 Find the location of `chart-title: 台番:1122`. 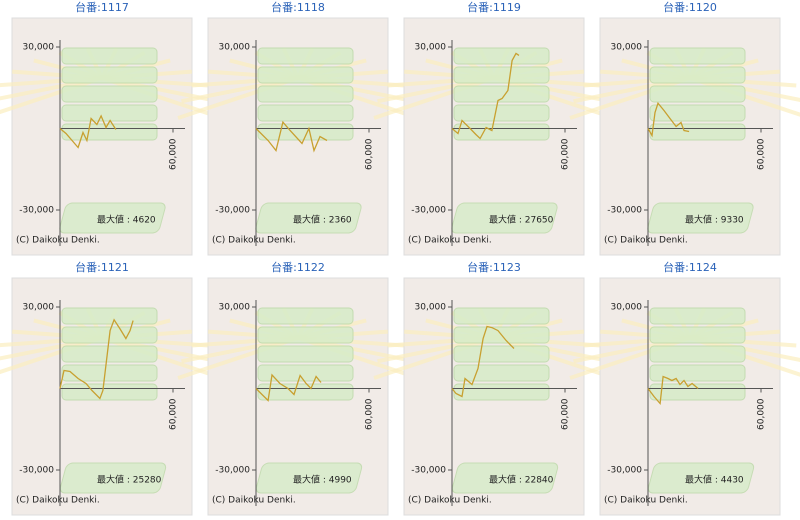

chart-title: 台番:1122 is located at coordinates (298, 267).